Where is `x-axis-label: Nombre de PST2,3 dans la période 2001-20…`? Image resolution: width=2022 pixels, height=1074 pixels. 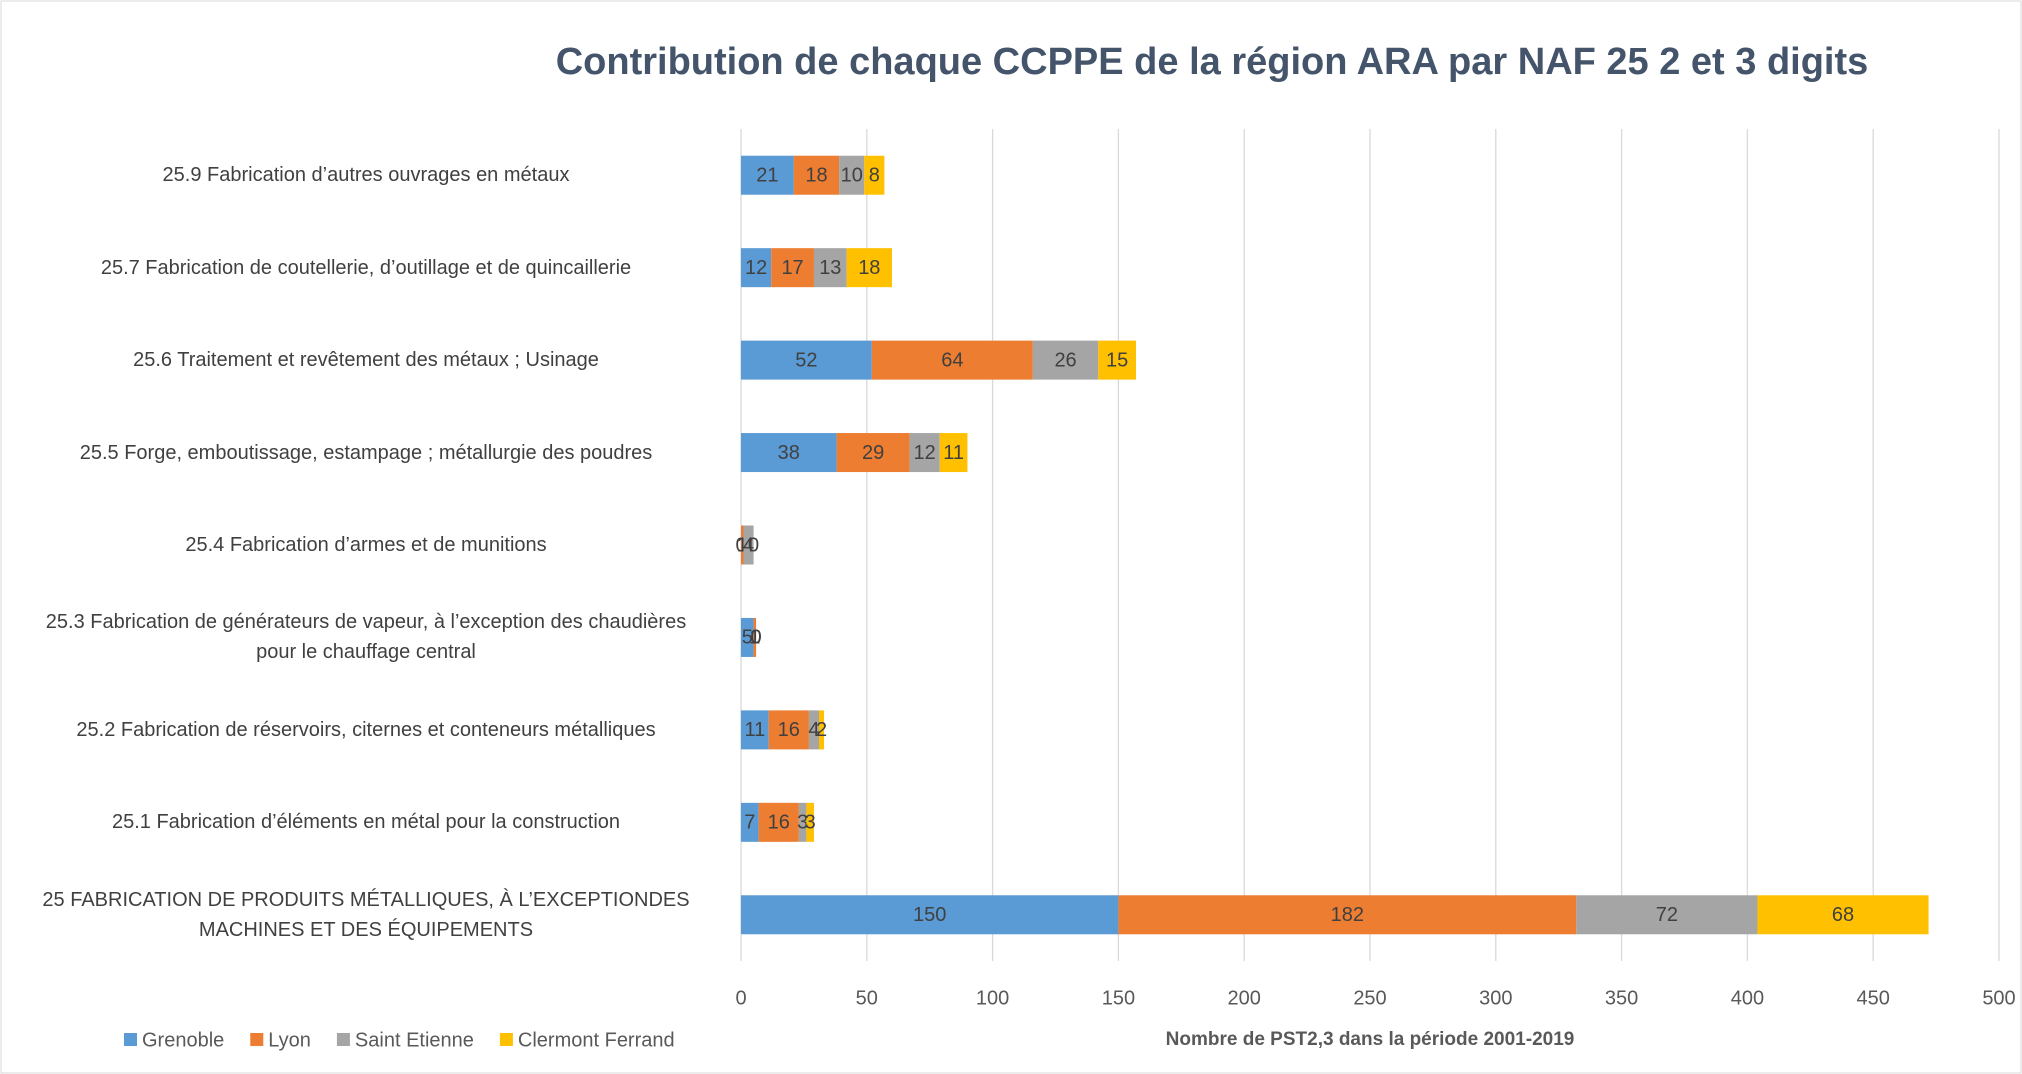
x-axis-label: Nombre de PST2,3 dans la période 2001-20… is located at coordinates (1370, 1039).